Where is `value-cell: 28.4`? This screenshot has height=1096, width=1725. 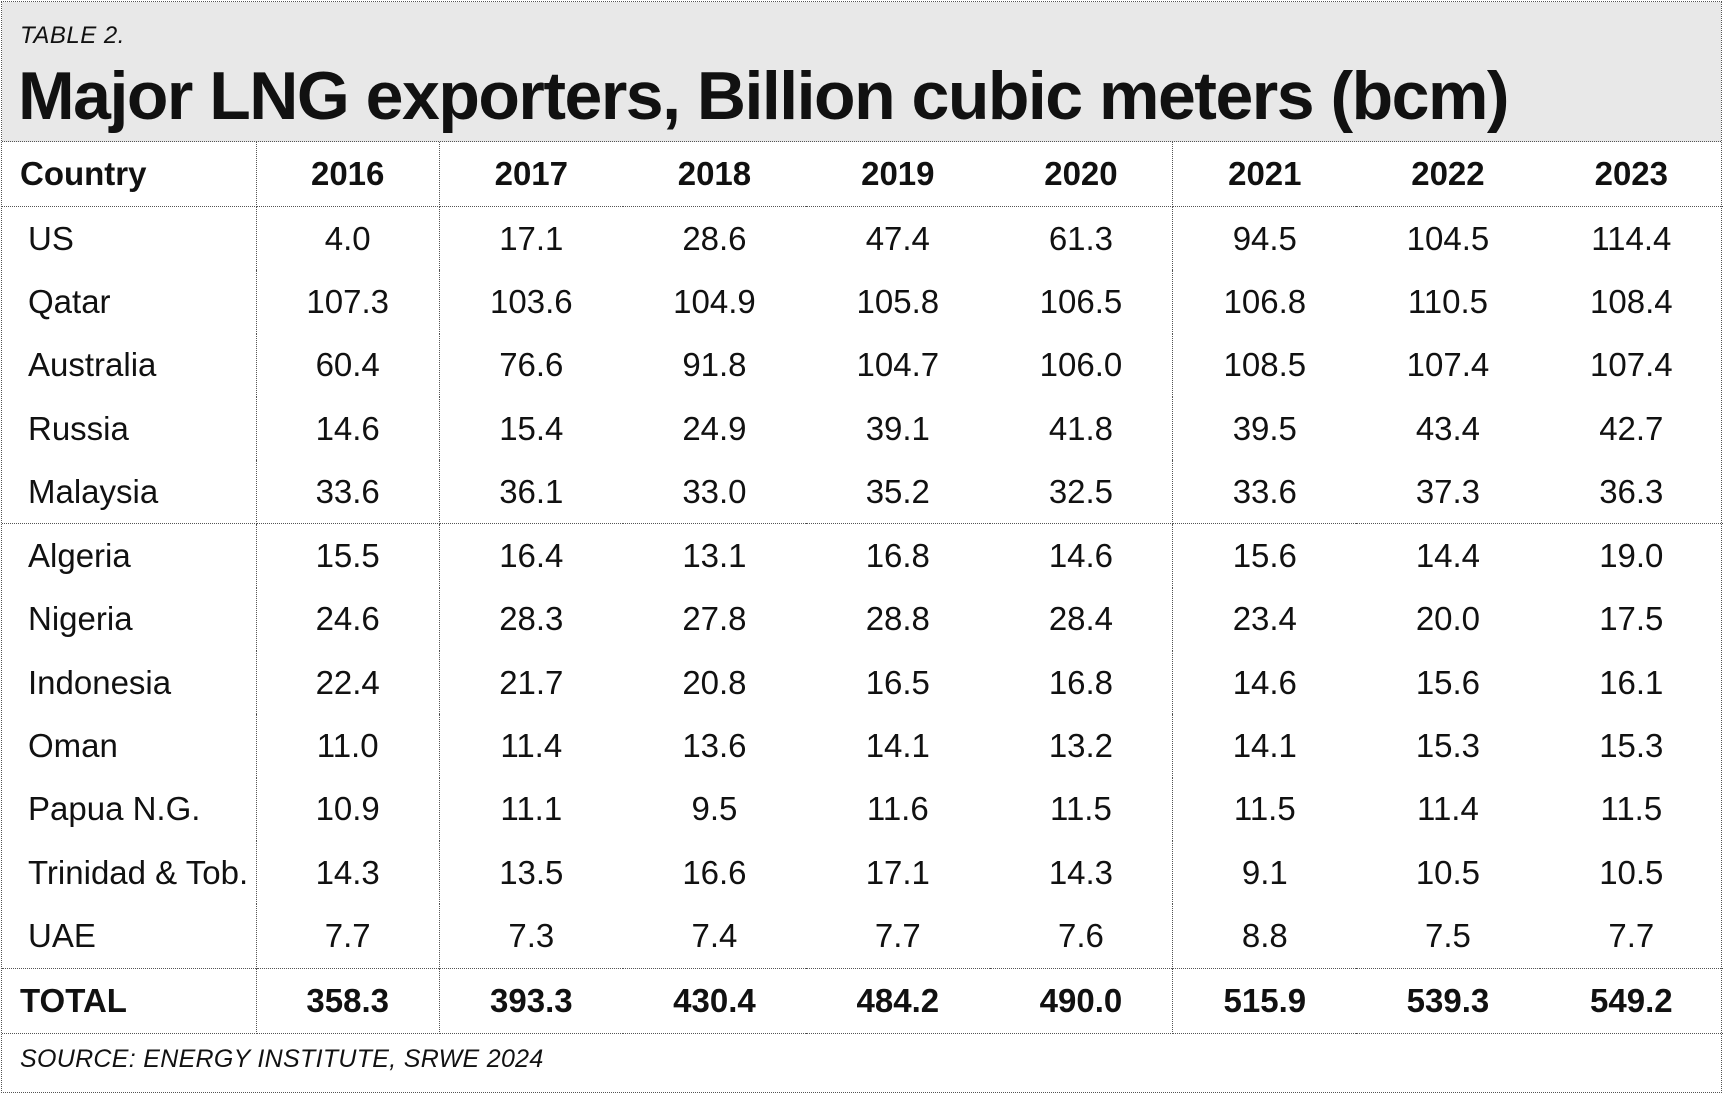
value-cell: 28.4 is located at coordinates (1081, 619).